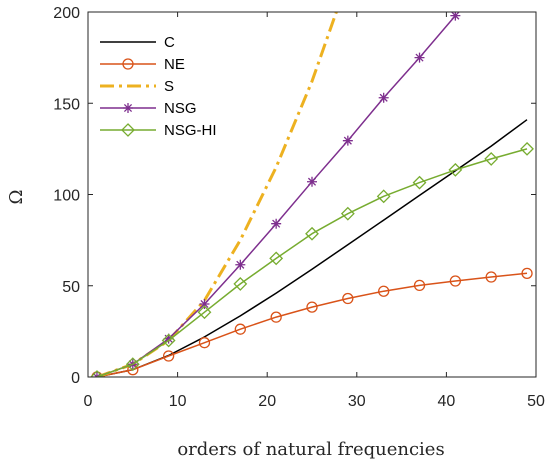 This screenshot has height=459, width=547. I want to click on y-tick-label: 50, so click(71, 287).